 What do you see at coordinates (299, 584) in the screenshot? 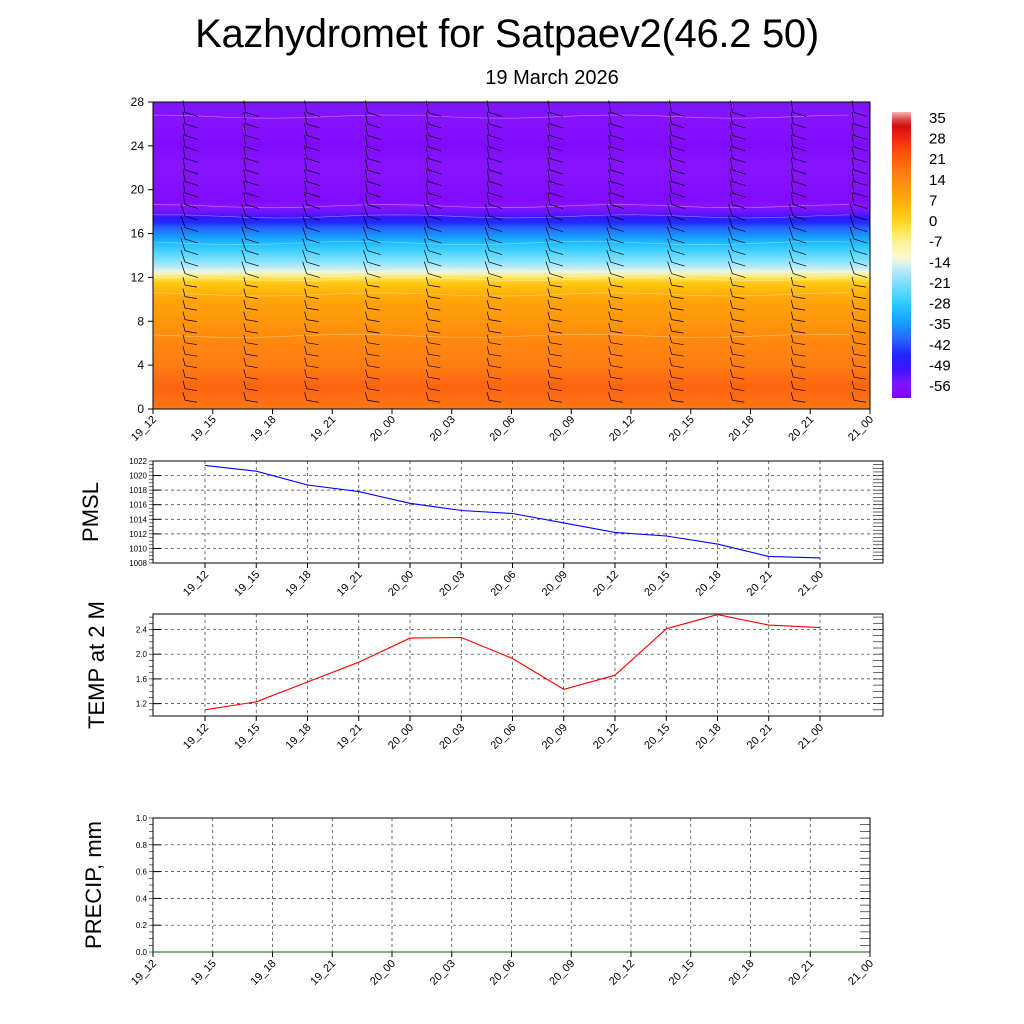
I see `x-tick-label: 19_18` at bounding box center [299, 584].